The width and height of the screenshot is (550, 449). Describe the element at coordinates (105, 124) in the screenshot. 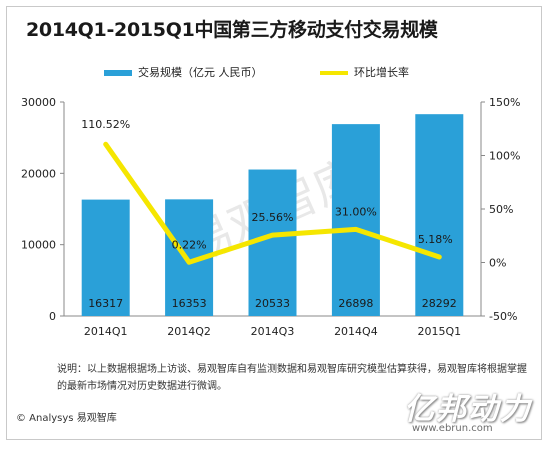

I see `growth-value-label: 110.52%` at that location.